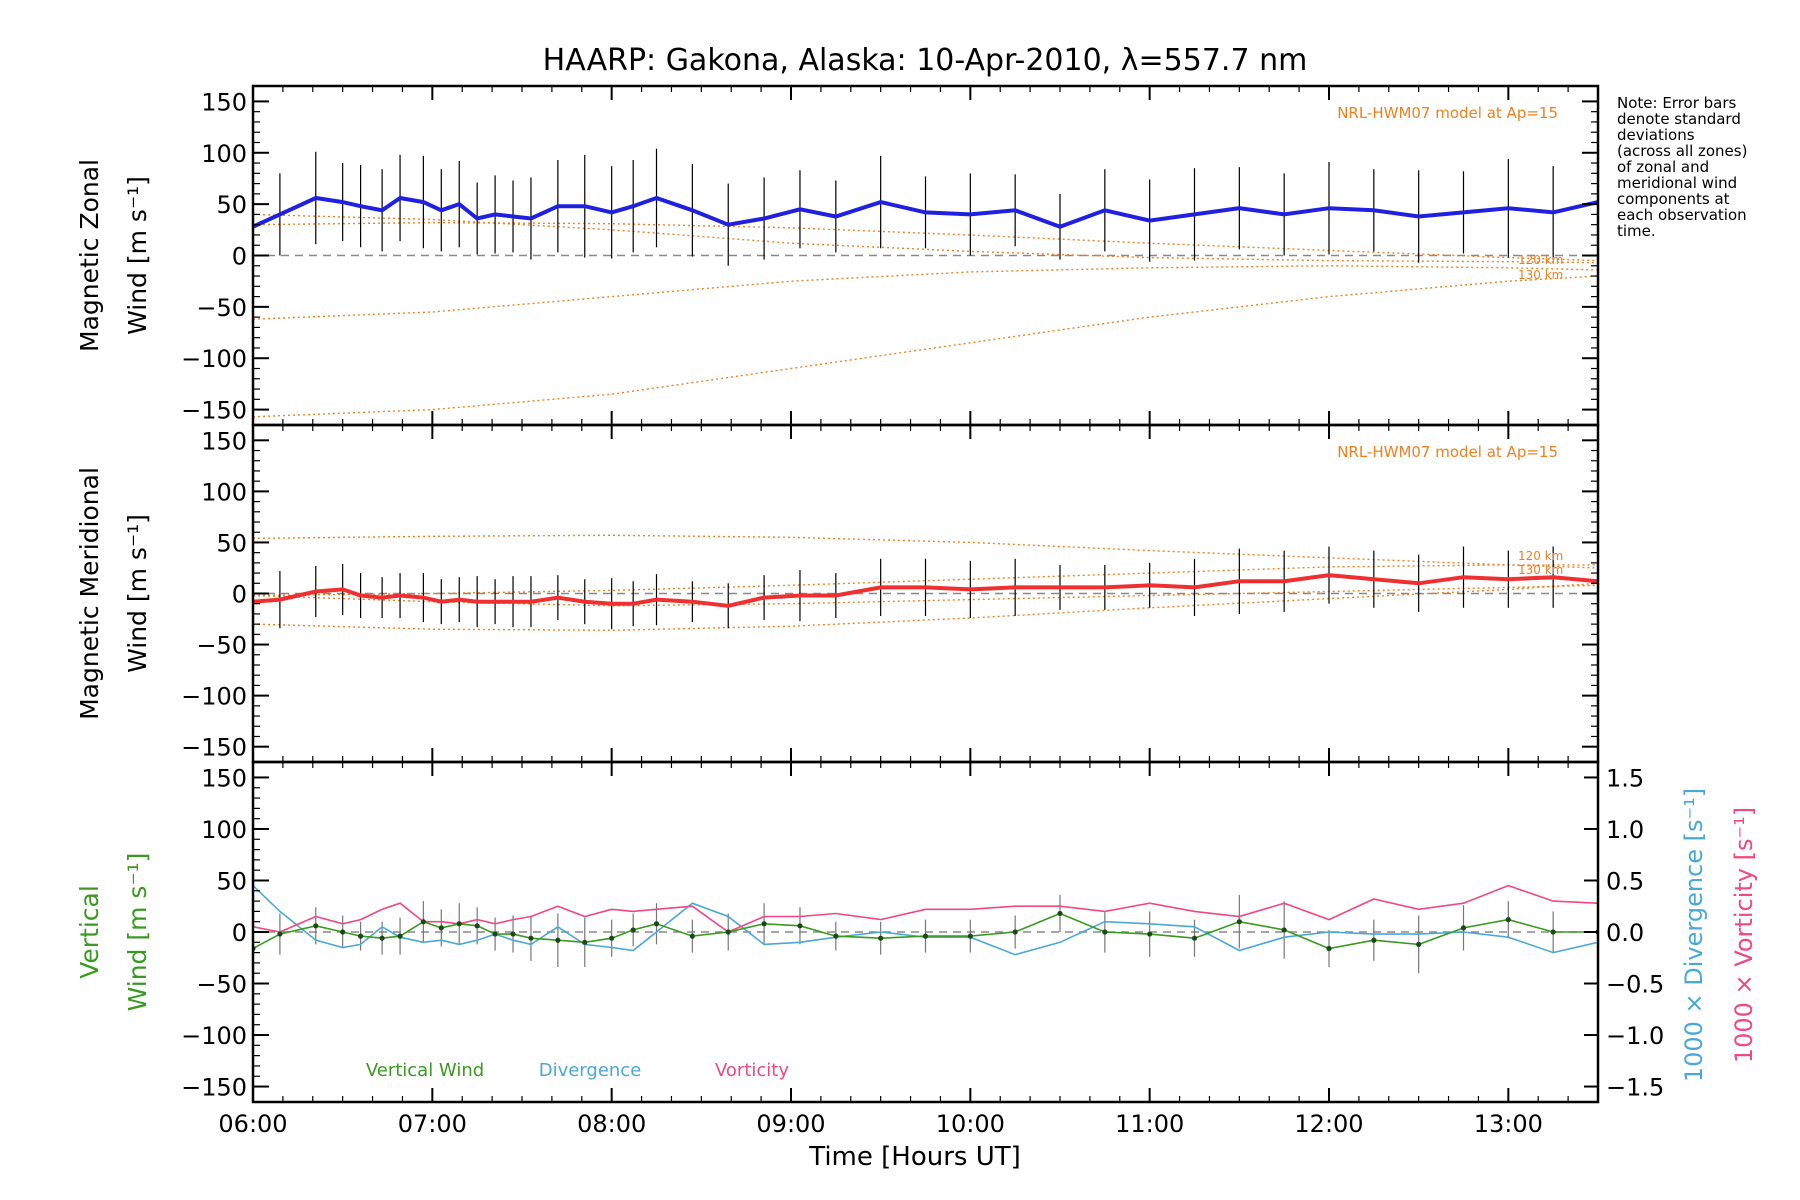 The image size is (1800, 1200). What do you see at coordinates (1625, 778) in the screenshot?
I see `right-tick-label: 1.5` at bounding box center [1625, 778].